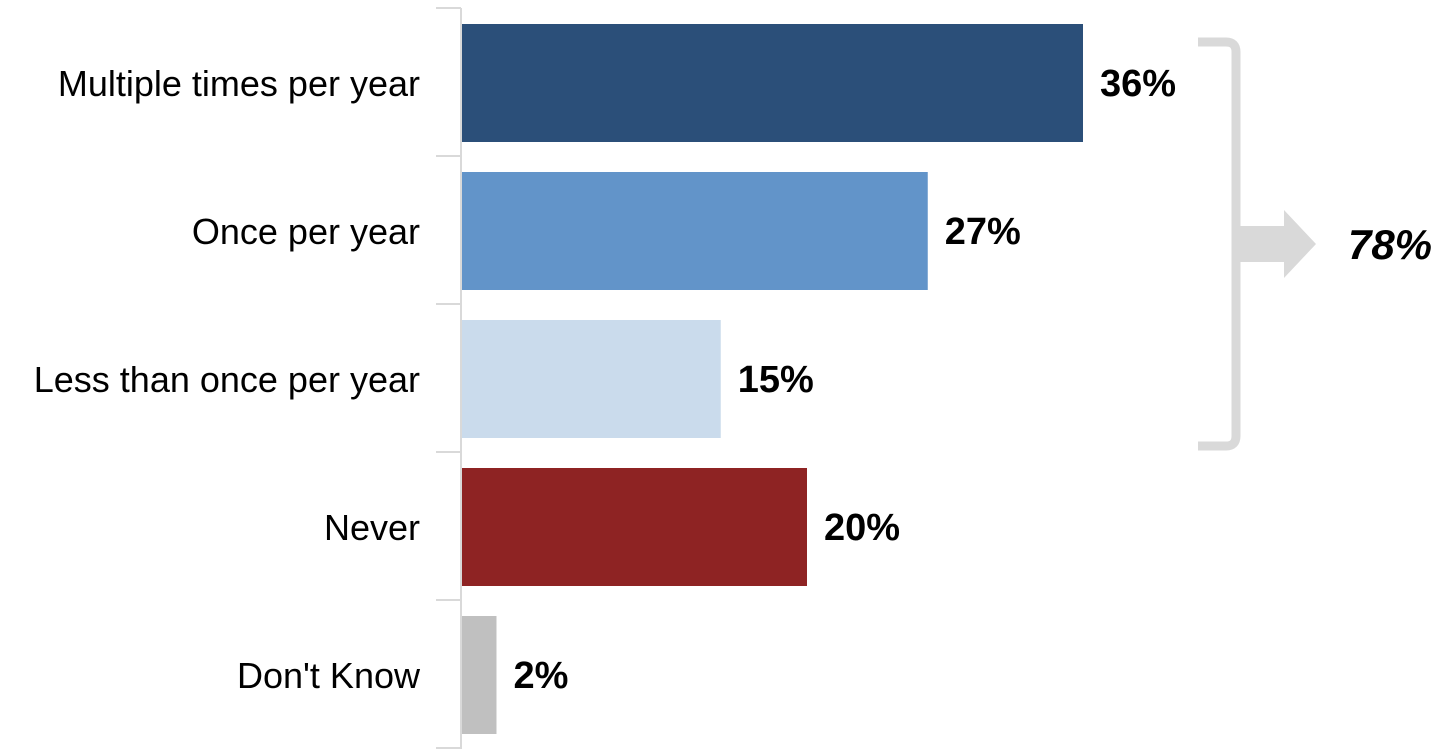 The width and height of the screenshot is (1442, 749). I want to click on bar-once-per-year, so click(695, 231).